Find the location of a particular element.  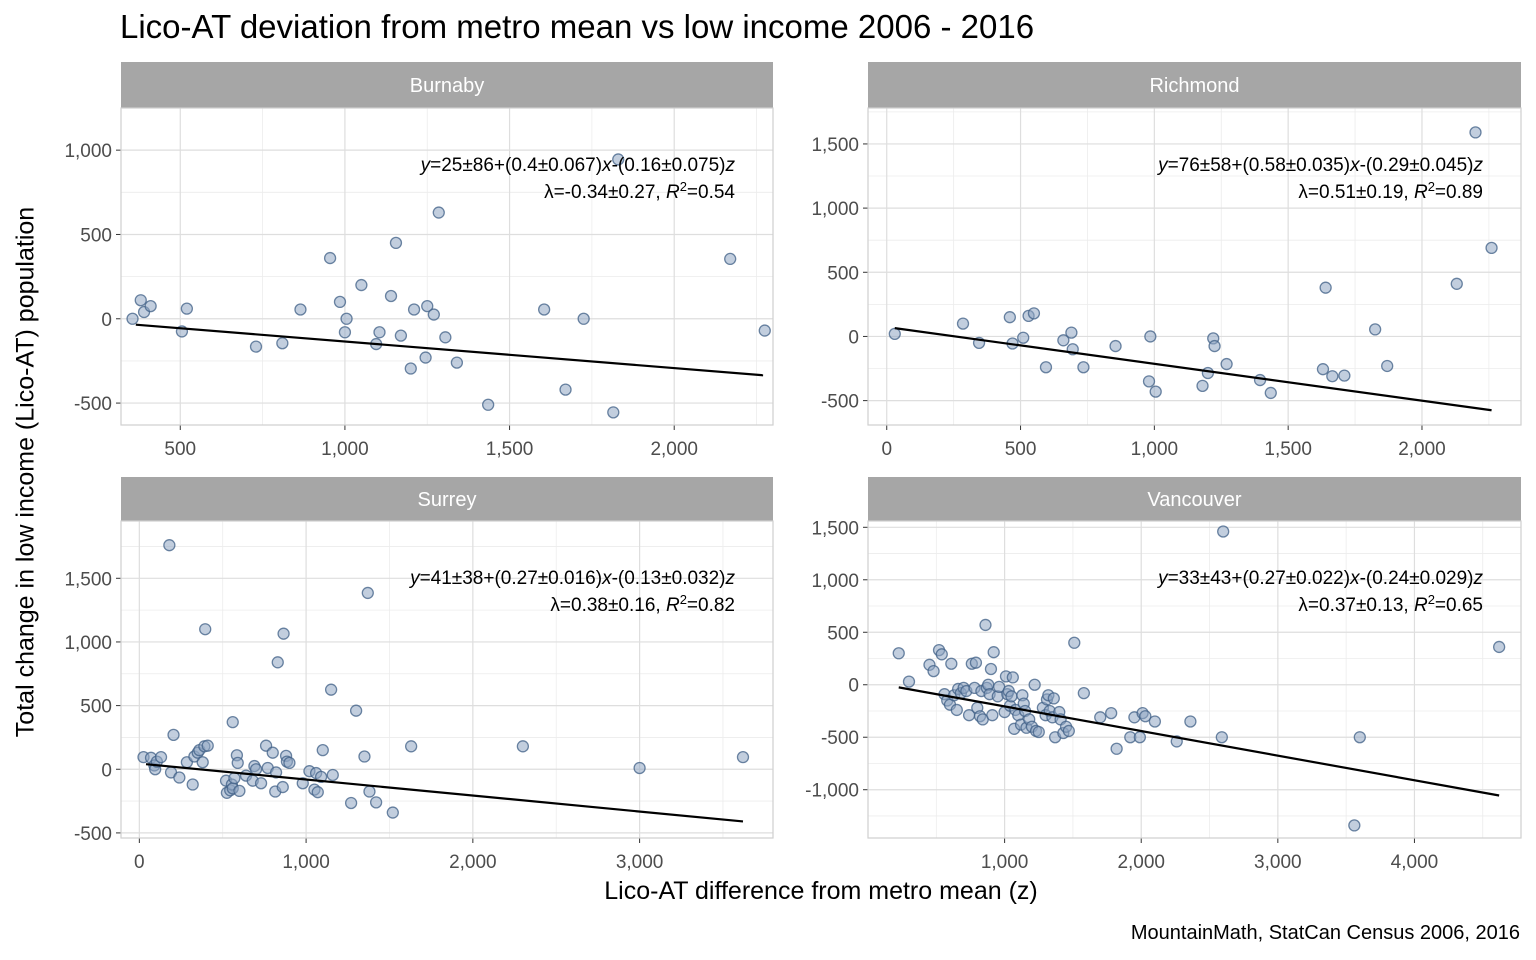

equation-text: y=33±43+(0.27±0.022)x-(0.24±0.029)z is located at coordinates (1319, 578).